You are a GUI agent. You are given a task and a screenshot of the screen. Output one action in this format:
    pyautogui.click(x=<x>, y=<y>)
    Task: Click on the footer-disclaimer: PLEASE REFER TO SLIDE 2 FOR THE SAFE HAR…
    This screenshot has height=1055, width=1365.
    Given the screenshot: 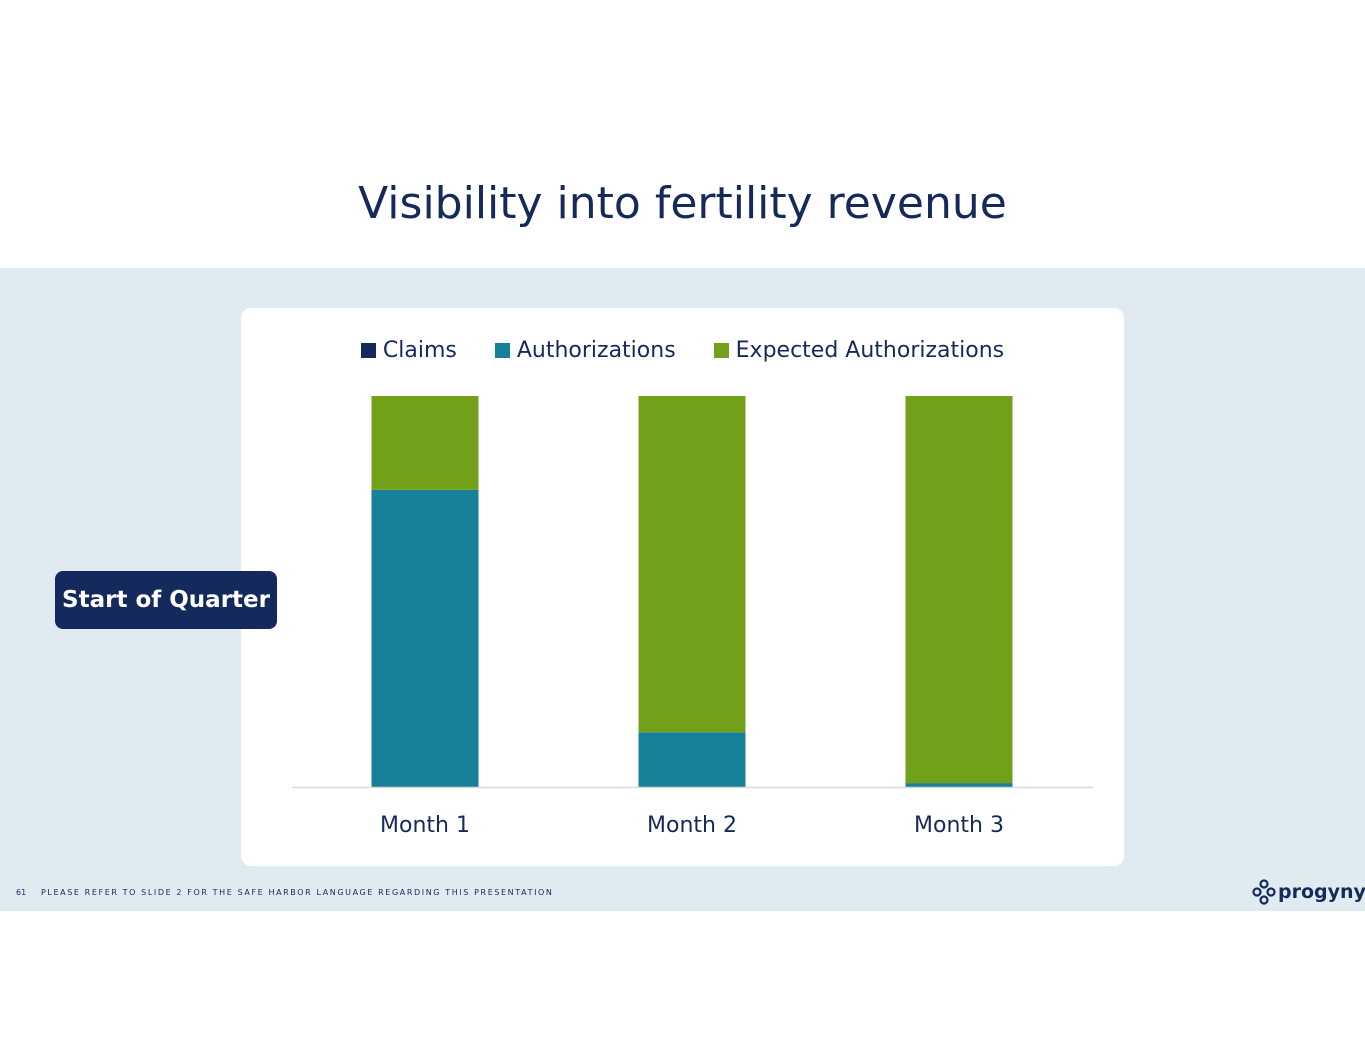 What is the action you would take?
    pyautogui.click(x=297, y=892)
    